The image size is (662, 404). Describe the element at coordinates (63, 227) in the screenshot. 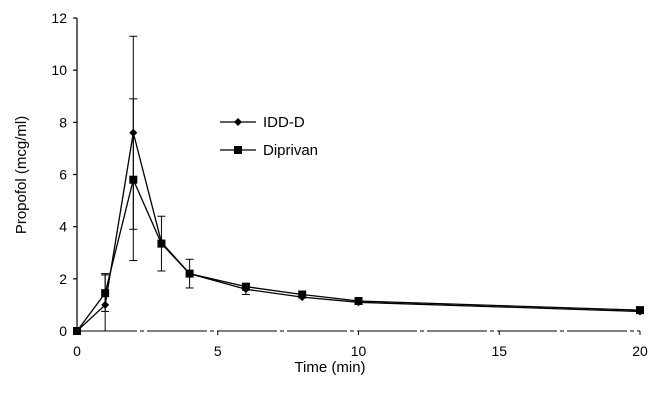

I see `y-tick-label: 4` at that location.